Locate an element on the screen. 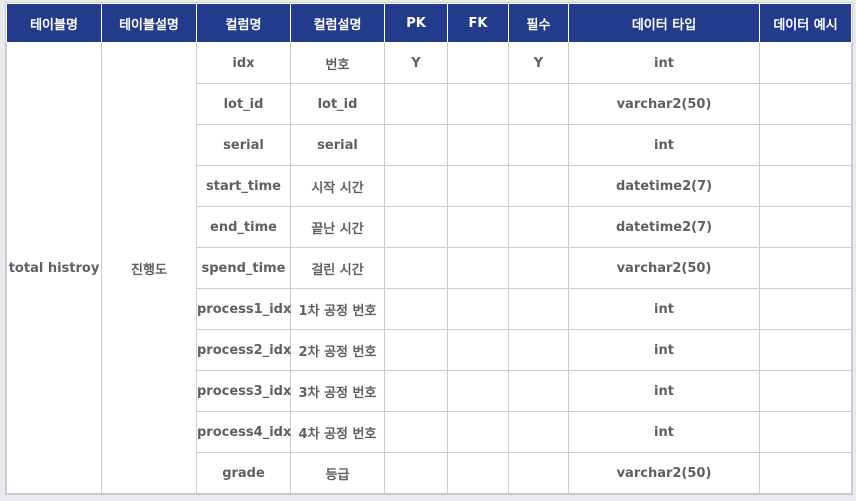 This screenshot has height=501, width=856. column-name-cell: process3_idx is located at coordinates (243, 391).